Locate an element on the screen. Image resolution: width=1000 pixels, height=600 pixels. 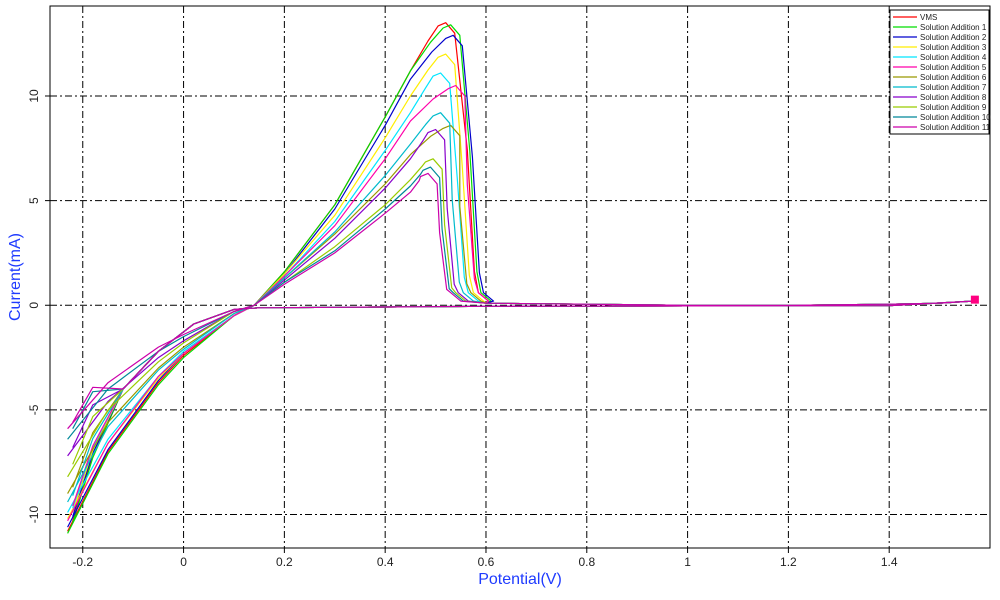
x-tick-label: 0.6 is located at coordinates (486, 562).